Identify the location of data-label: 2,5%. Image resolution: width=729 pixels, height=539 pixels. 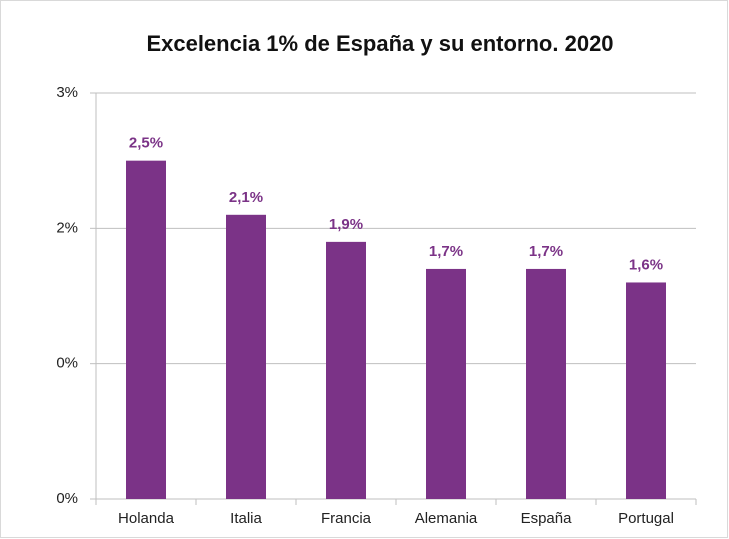
(146, 143).